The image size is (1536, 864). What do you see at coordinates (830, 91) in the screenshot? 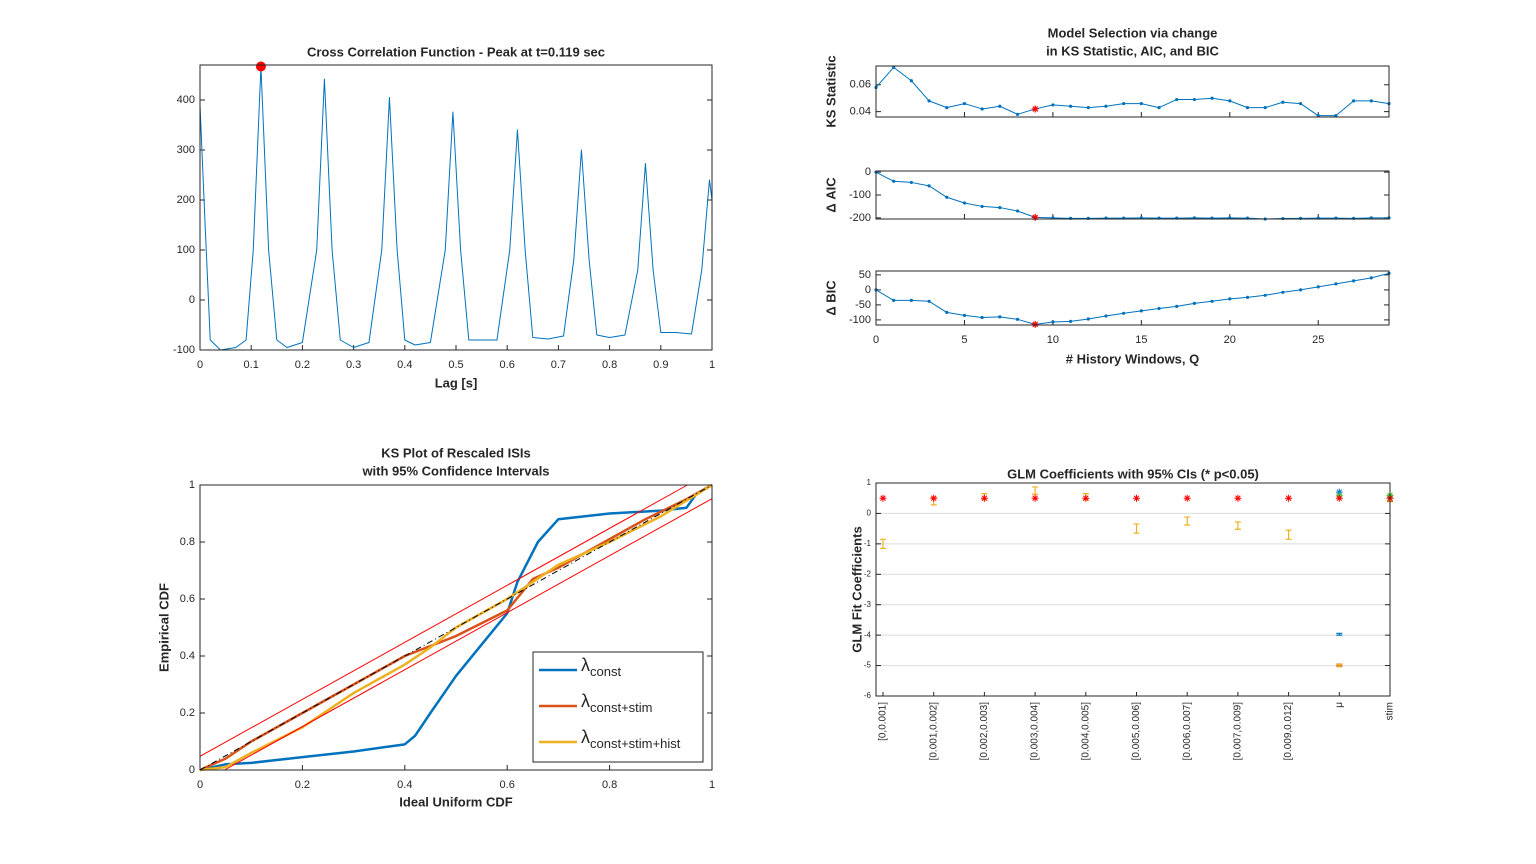
I see `y-axis-label: KS Statistic` at bounding box center [830, 91].